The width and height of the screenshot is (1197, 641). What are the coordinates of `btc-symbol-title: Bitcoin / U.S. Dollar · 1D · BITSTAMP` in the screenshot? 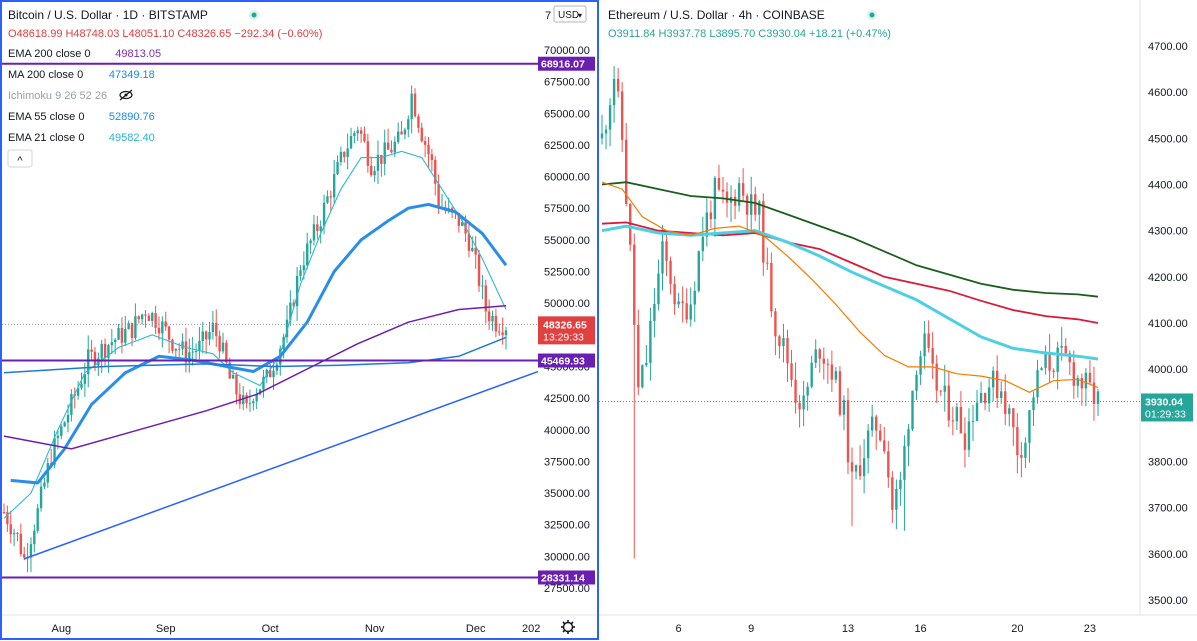 It's located at (108, 15).